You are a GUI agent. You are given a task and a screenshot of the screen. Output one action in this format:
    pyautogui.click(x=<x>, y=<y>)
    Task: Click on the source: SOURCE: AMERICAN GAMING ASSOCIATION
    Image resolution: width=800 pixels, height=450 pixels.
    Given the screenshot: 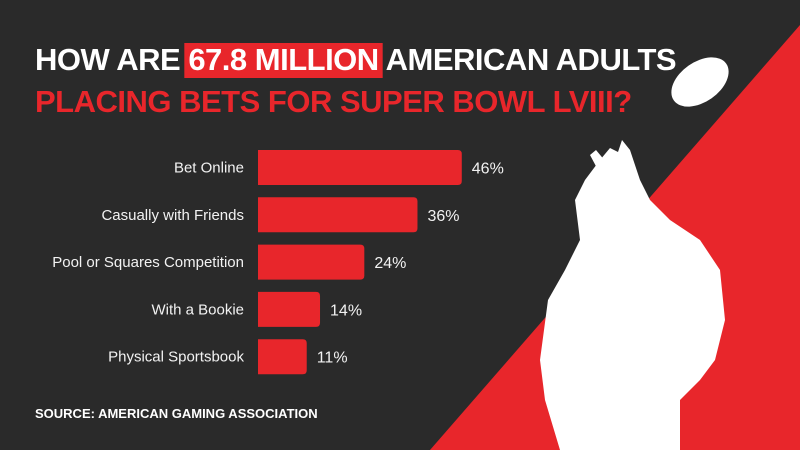 What is the action you would take?
    pyautogui.click(x=176, y=413)
    